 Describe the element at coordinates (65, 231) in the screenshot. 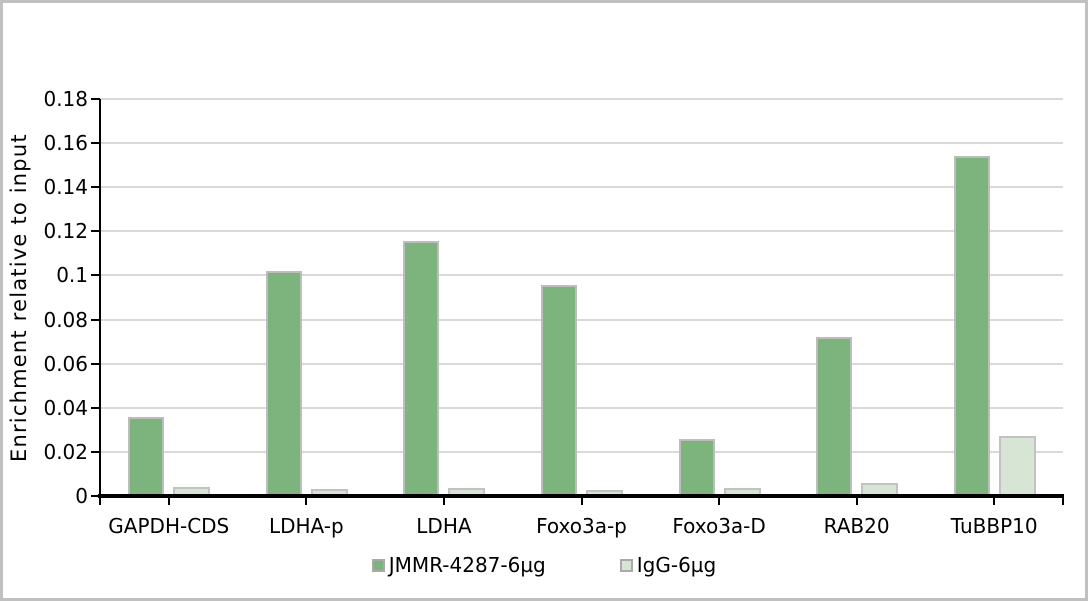

I see `y-tick-label: 0.12` at that location.